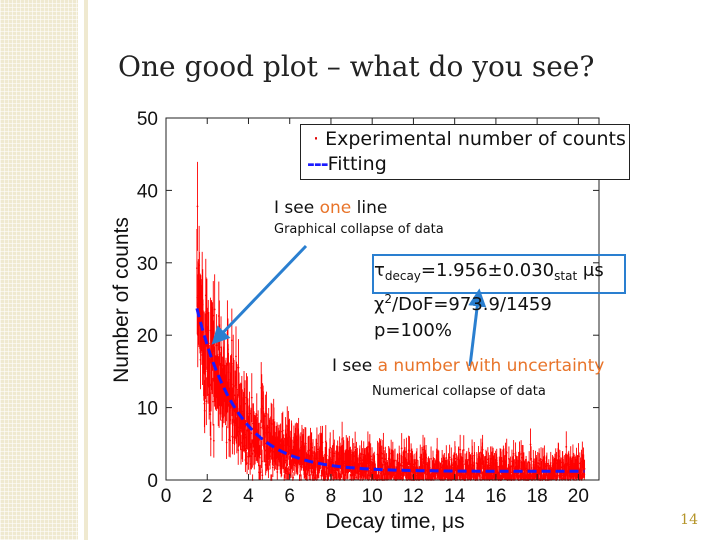  I want to click on x-tick-label: 14, so click(455, 496).